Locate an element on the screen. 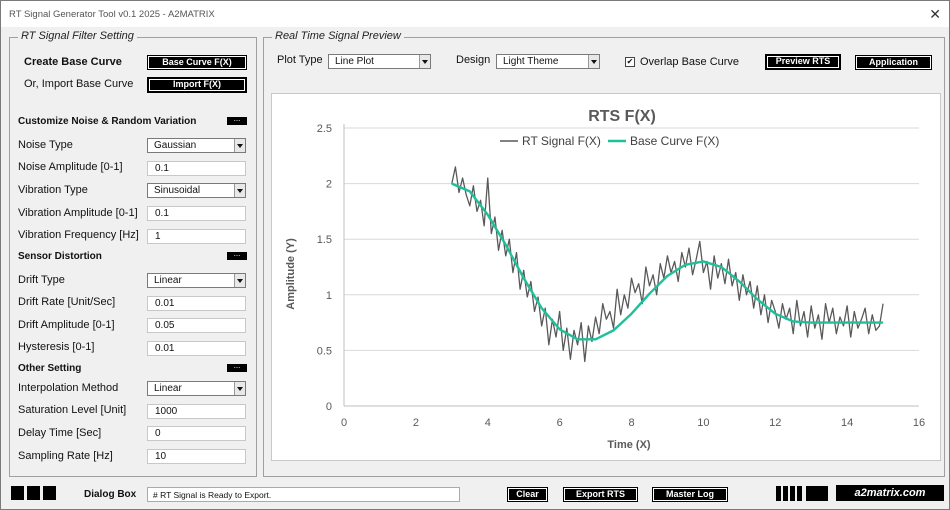 The height and width of the screenshot is (510, 950). plot-type-value: Line Plot is located at coordinates (354, 61).